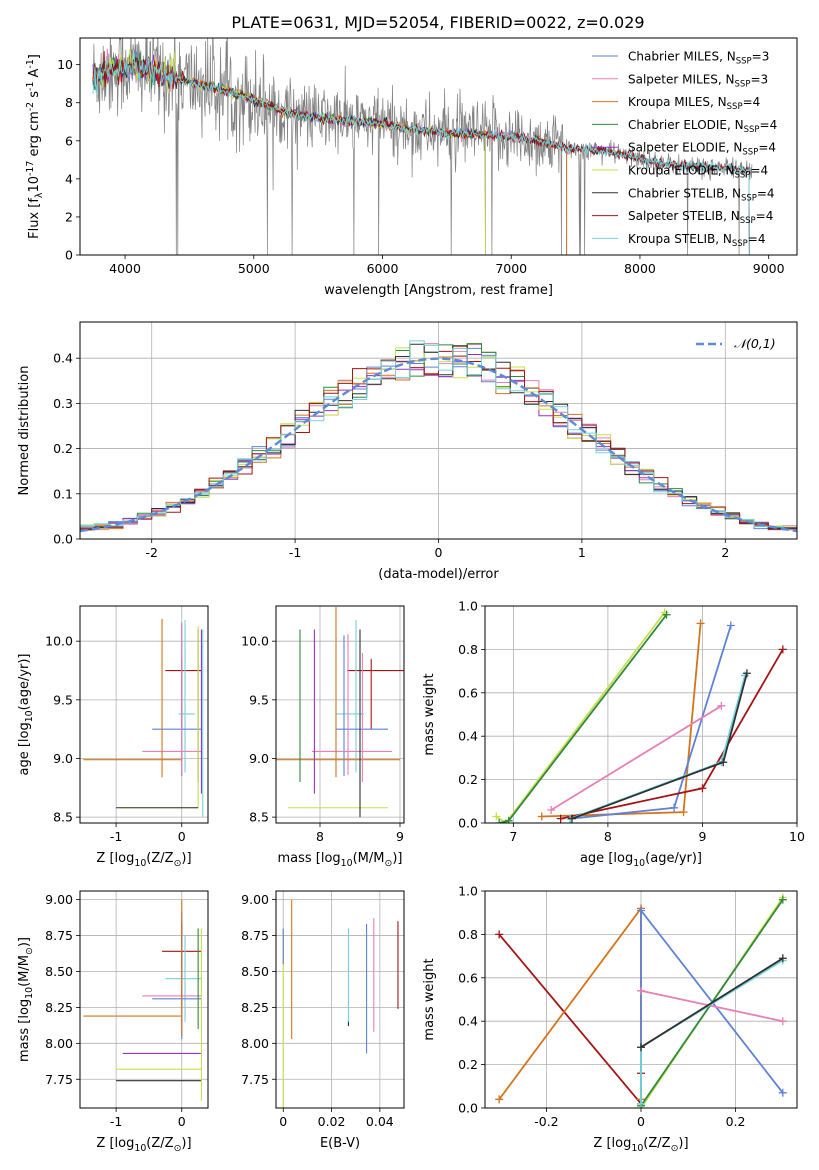 The width and height of the screenshot is (819, 1170). Describe the element at coordinates (69, 178) in the screenshot. I see `y-tick-label: 4` at that location.